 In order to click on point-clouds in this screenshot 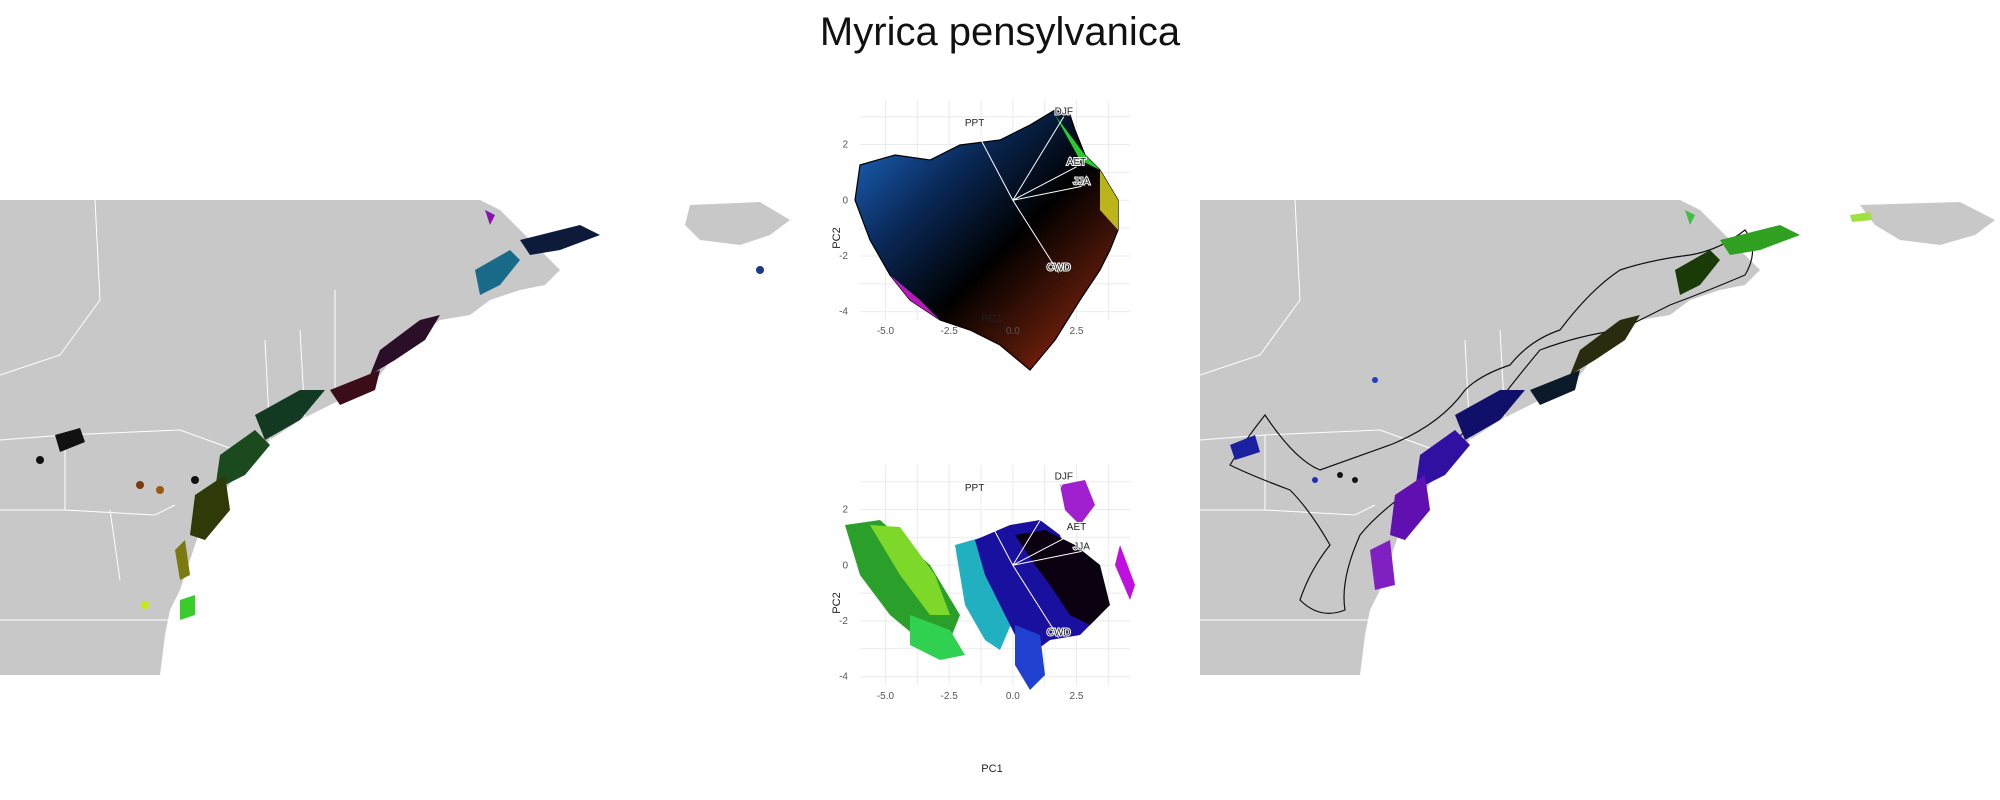, I will do `click(990, 585)`.